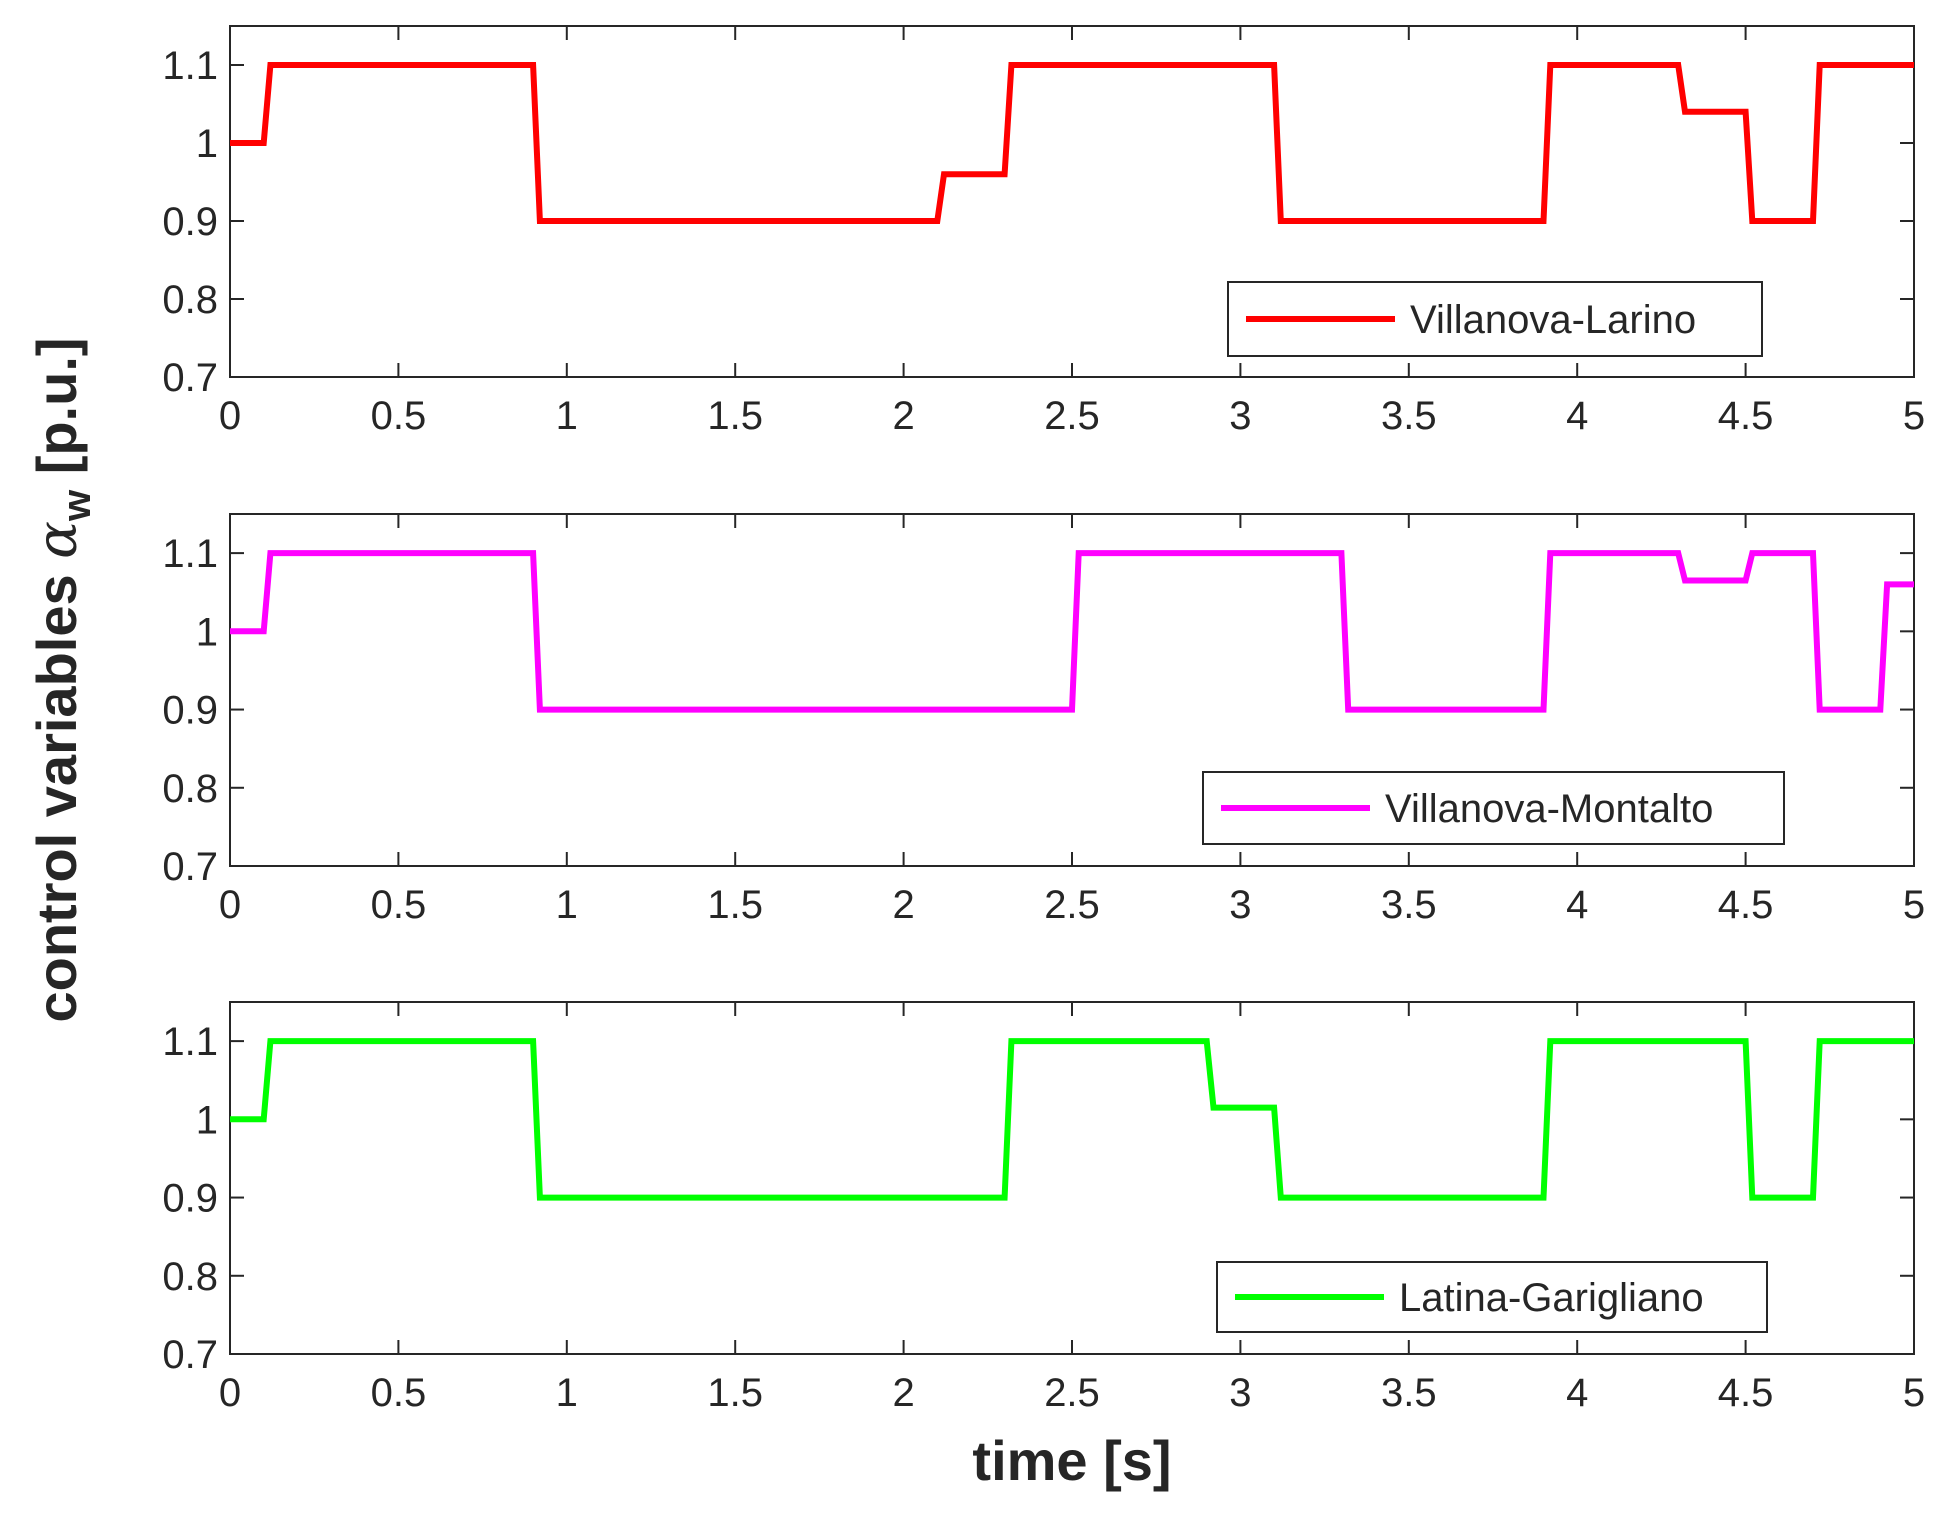  I want to click on legend: Latina-Garigliano, so click(1492, 1297).